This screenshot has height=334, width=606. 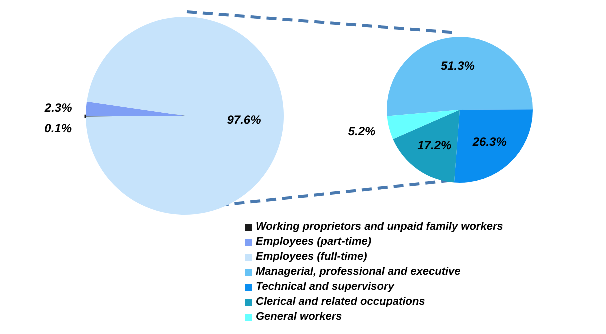 What do you see at coordinates (299, 317) in the screenshot?
I see `legend-label: General workers` at bounding box center [299, 317].